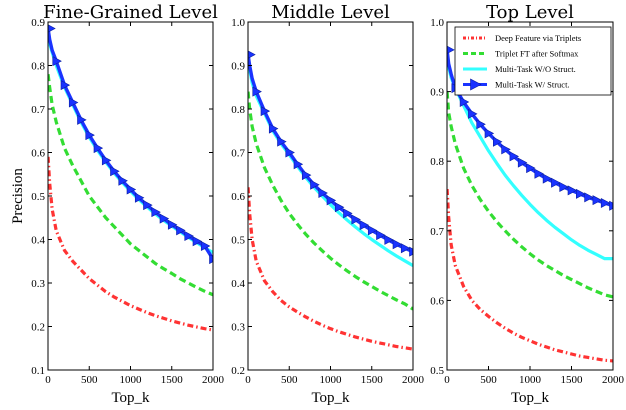  I want to click on legend-label-4: Multi-Task W/ Struct., so click(532, 85).